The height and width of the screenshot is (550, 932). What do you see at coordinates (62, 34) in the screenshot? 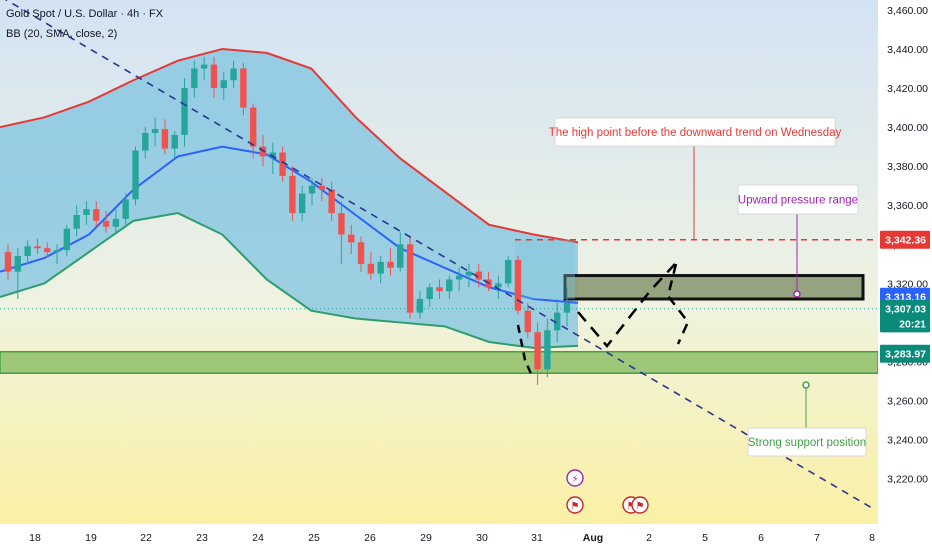
I see `legend-indicator: BB (20, SMA, close, 2)` at bounding box center [62, 34].